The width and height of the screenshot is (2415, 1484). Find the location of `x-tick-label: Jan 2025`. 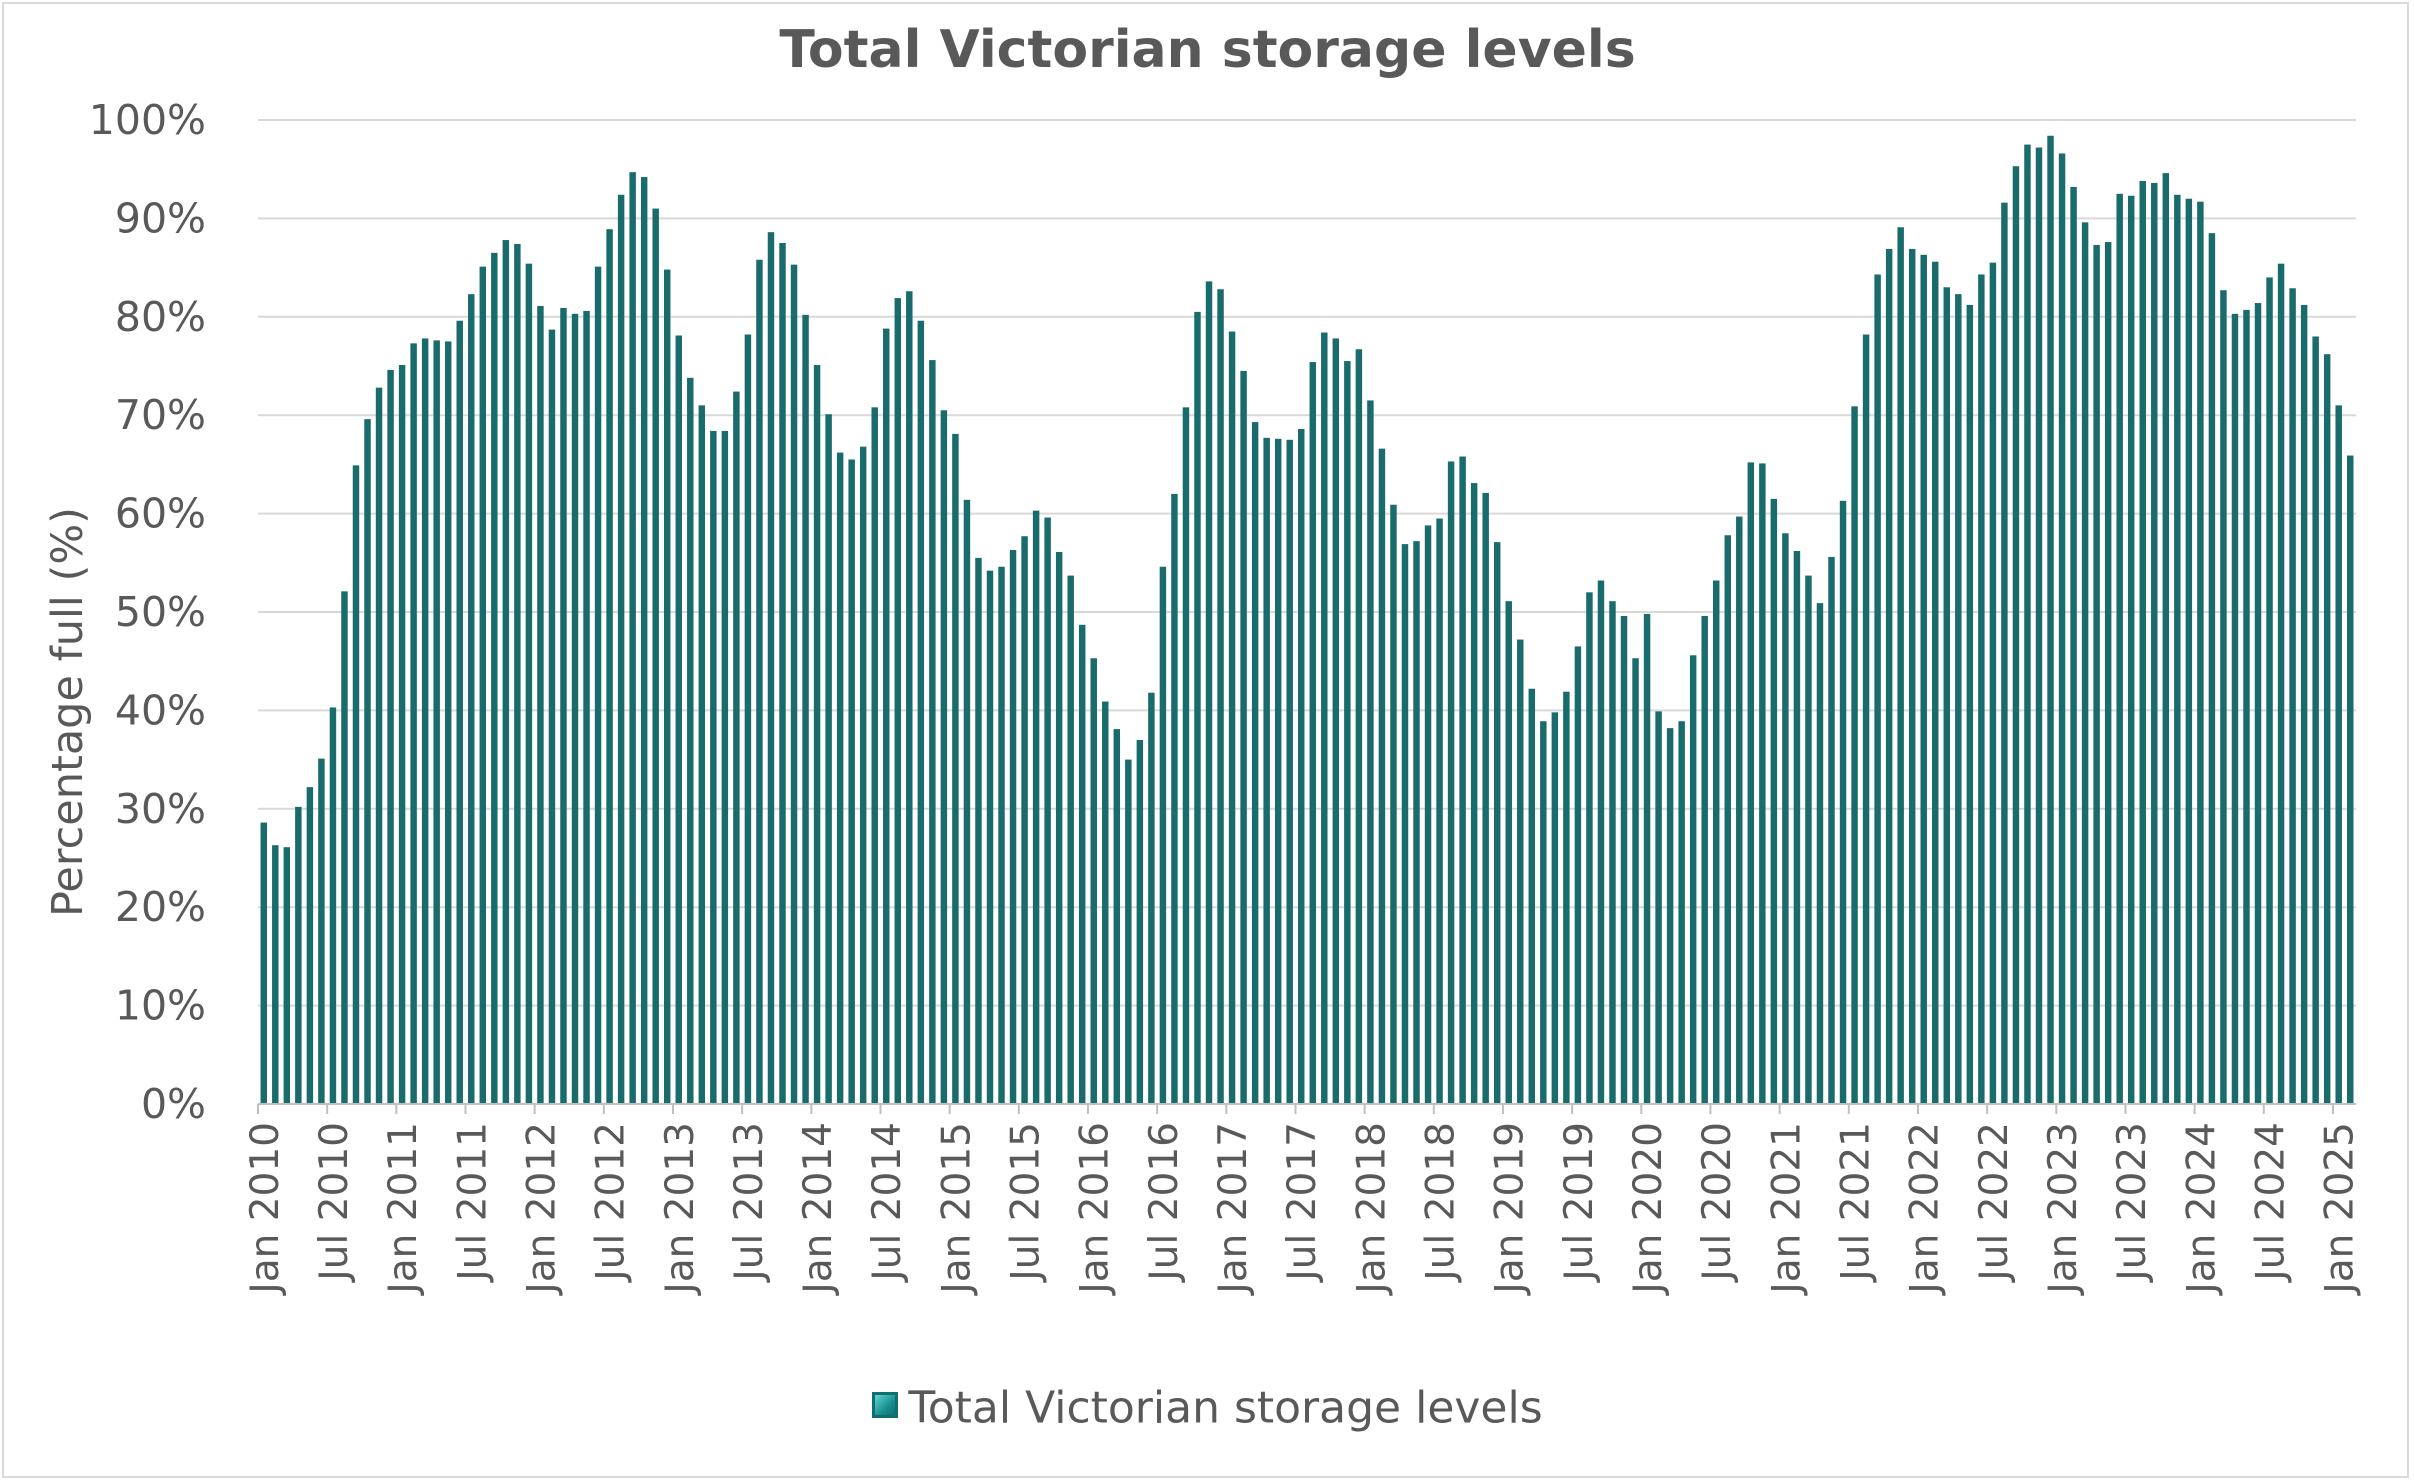

x-tick-label: Jan 2025 is located at coordinates (2340, 1209).